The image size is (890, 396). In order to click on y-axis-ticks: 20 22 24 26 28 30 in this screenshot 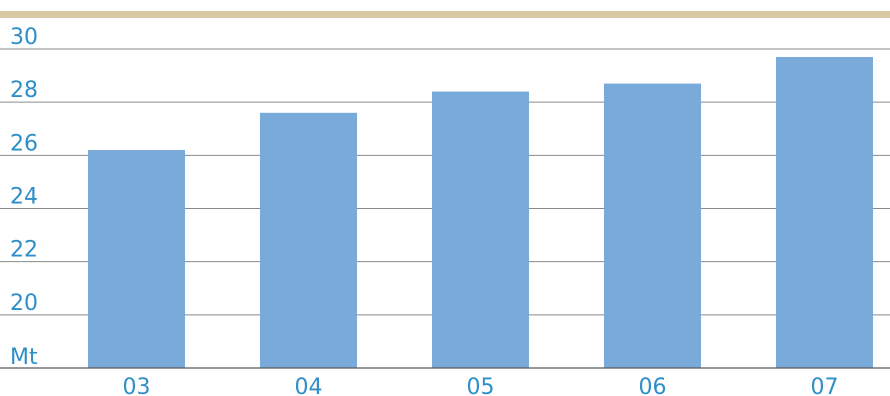, I will do `click(24, 170)`.